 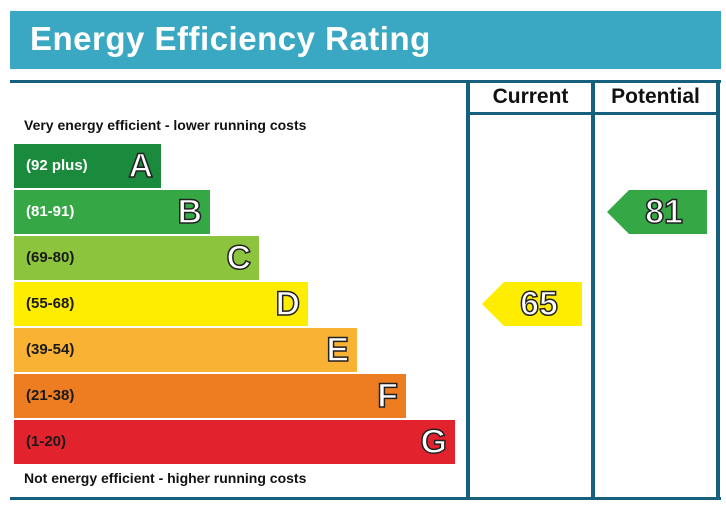 What do you see at coordinates (239, 258) in the screenshot?
I see `band-letter-label: C` at bounding box center [239, 258].